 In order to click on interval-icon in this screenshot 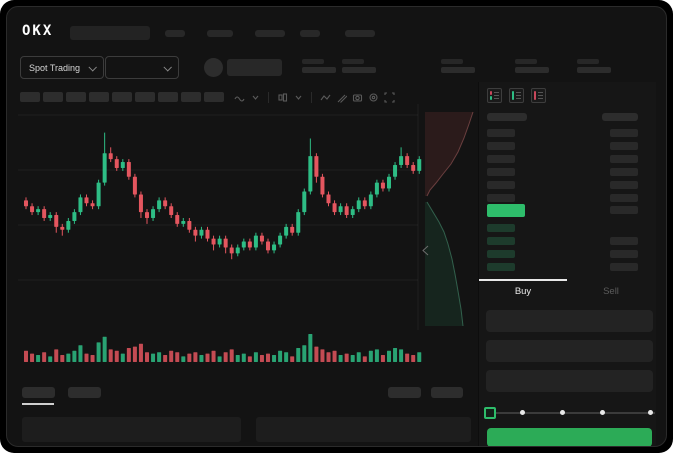, I will do `click(282, 97)`.